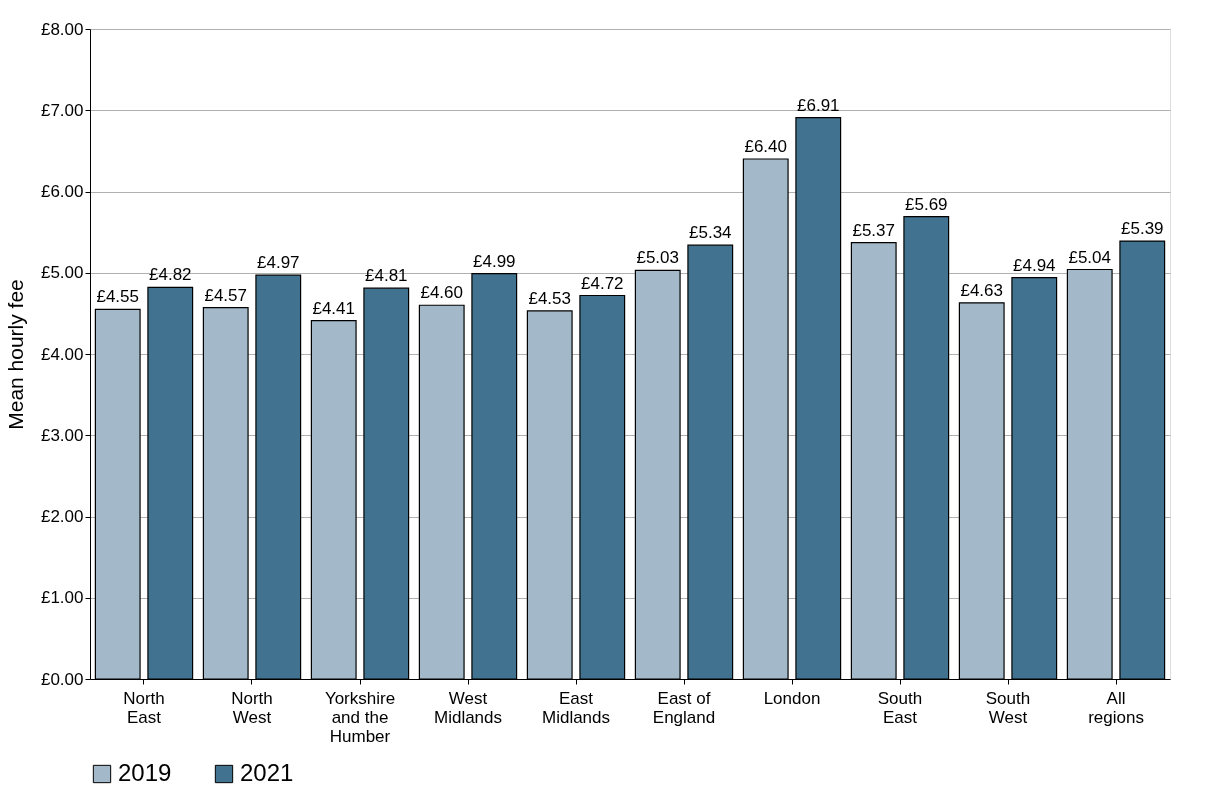 The image size is (1232, 812). What do you see at coordinates (170, 275) in the screenshot?
I see `data-label: £4.82` at bounding box center [170, 275].